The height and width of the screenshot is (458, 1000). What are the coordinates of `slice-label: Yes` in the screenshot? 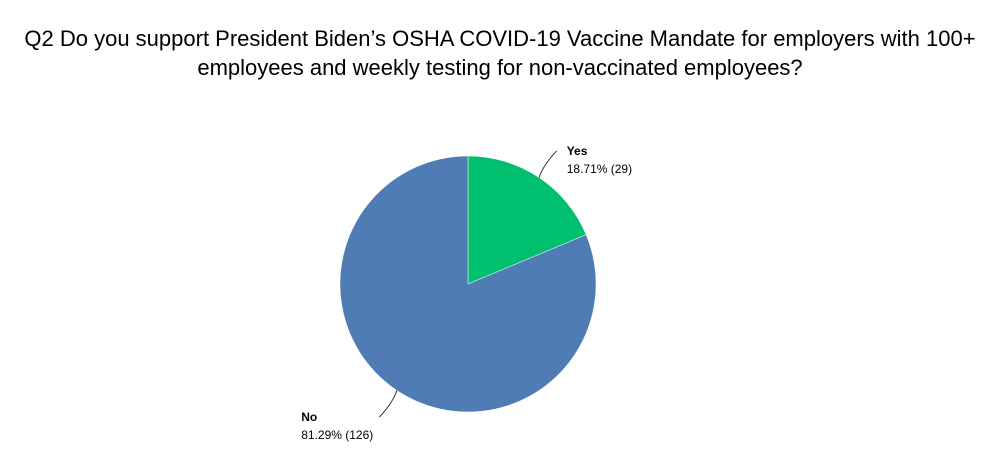 It's located at (577, 151).